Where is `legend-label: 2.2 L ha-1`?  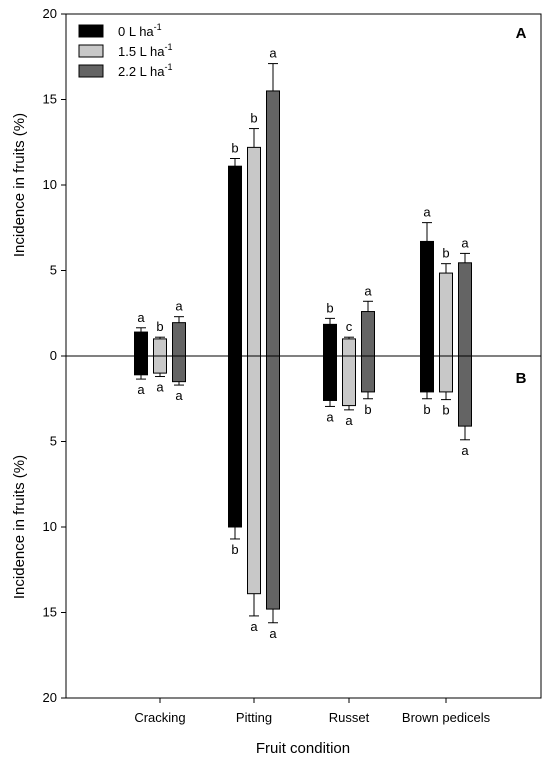 legend-label: 2.2 L ha-1 is located at coordinates (145, 70).